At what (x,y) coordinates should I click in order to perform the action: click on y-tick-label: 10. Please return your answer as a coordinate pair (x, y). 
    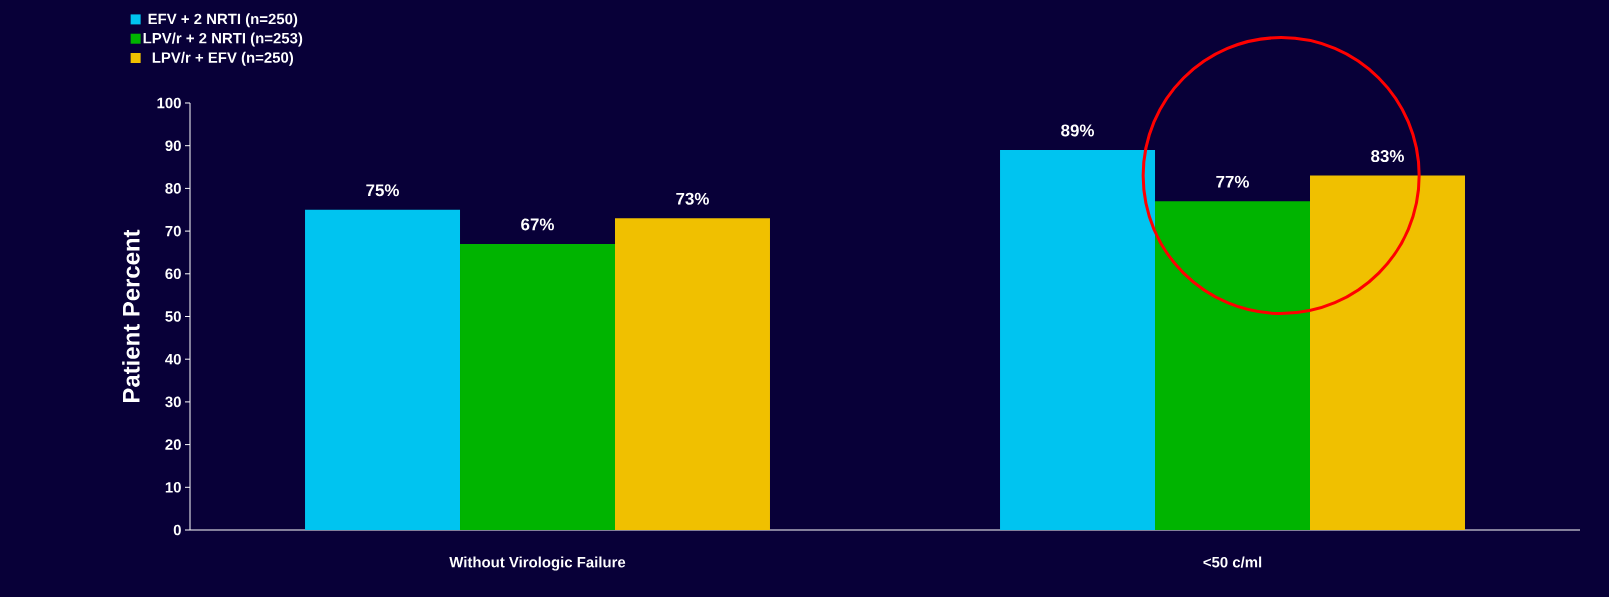
    Looking at the image, I should click on (173, 487).